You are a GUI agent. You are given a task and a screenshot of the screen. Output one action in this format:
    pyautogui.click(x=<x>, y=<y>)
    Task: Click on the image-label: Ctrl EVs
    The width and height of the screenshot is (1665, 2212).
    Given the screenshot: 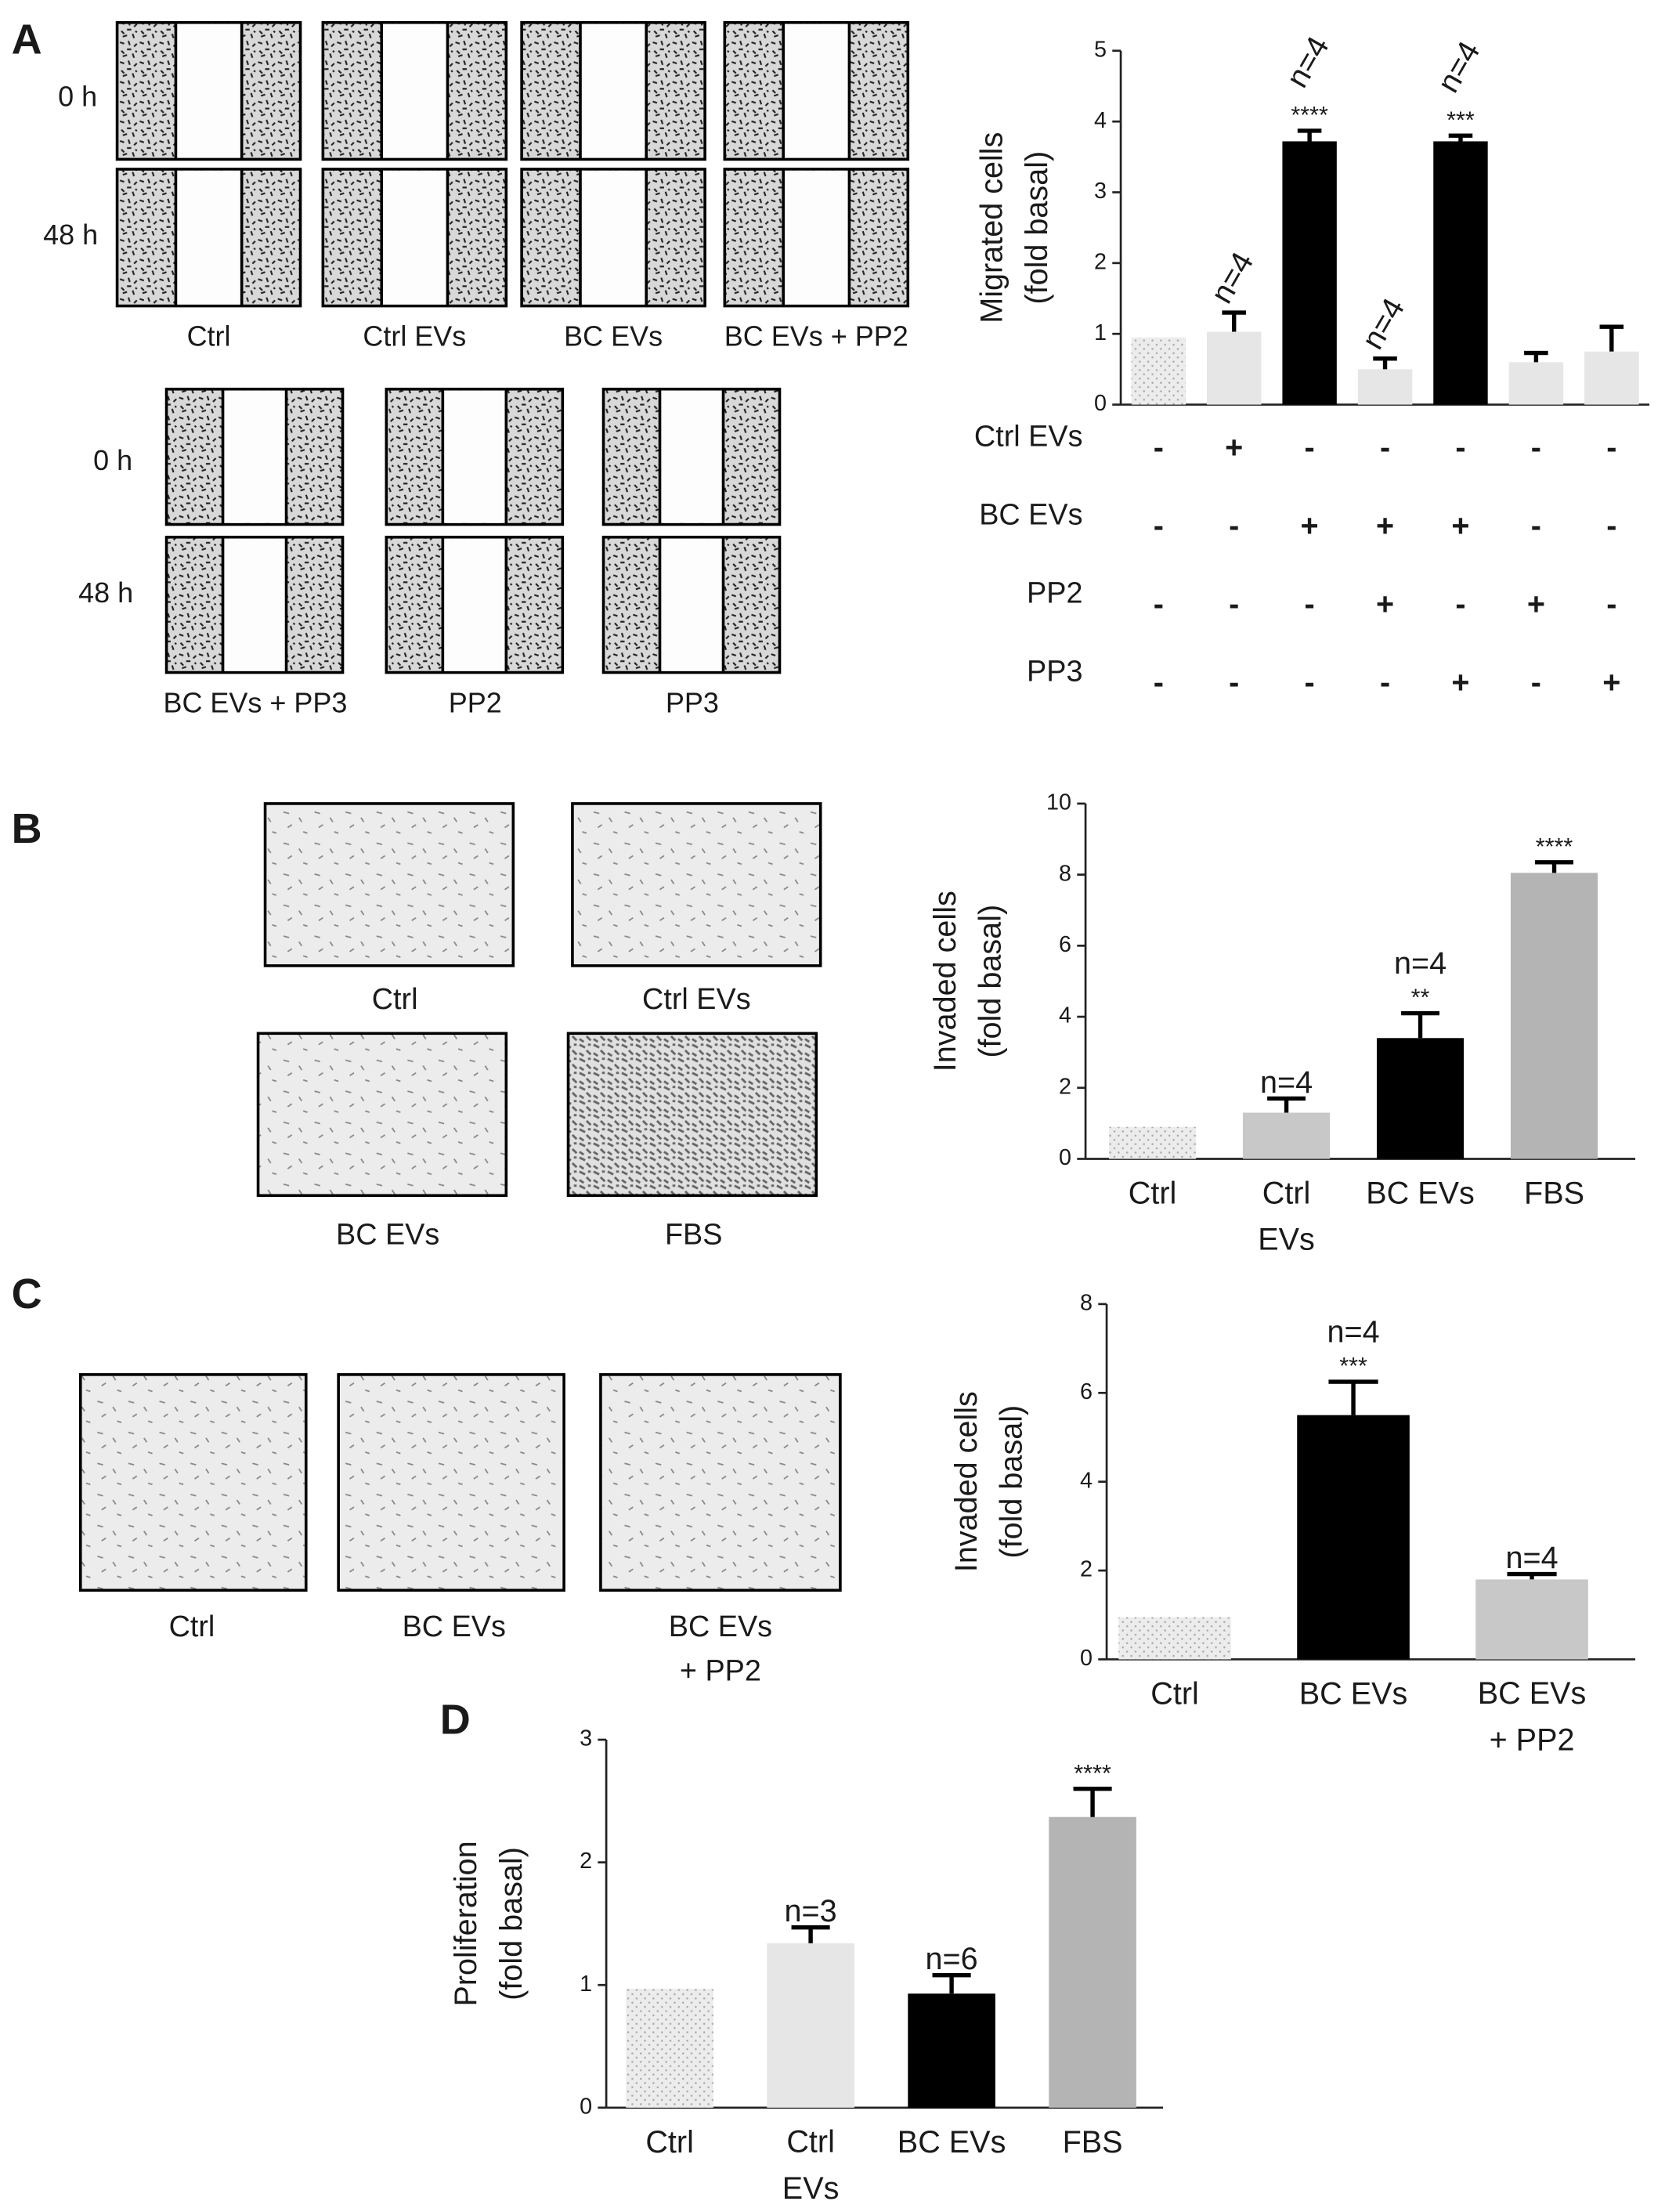 What is the action you would take?
    pyautogui.click(x=696, y=1000)
    